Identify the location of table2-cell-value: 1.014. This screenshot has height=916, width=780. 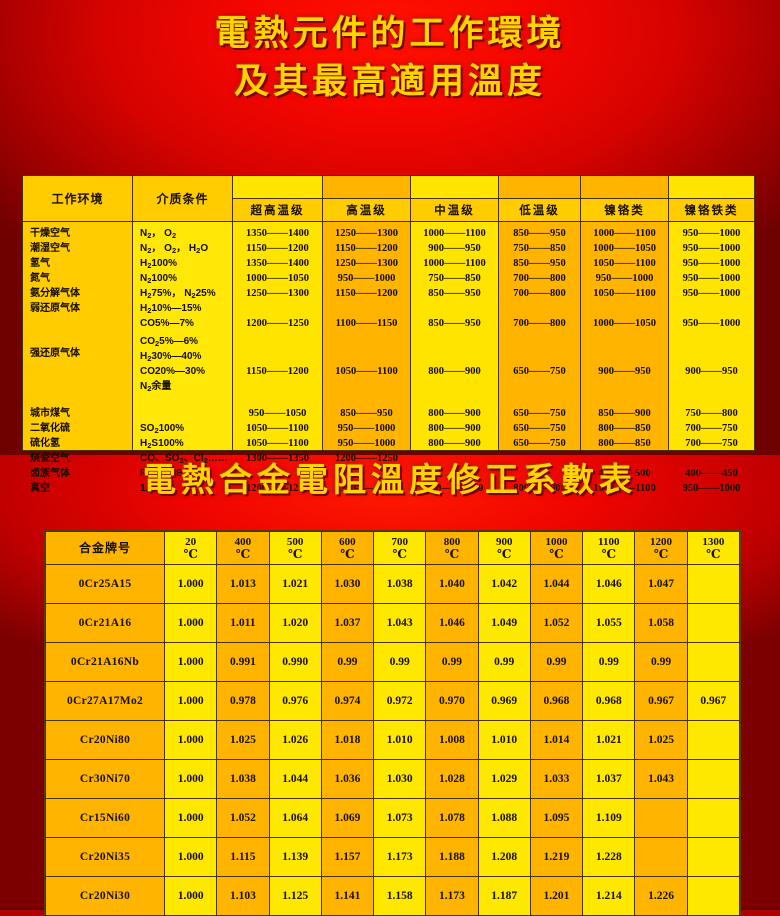
(556, 740).